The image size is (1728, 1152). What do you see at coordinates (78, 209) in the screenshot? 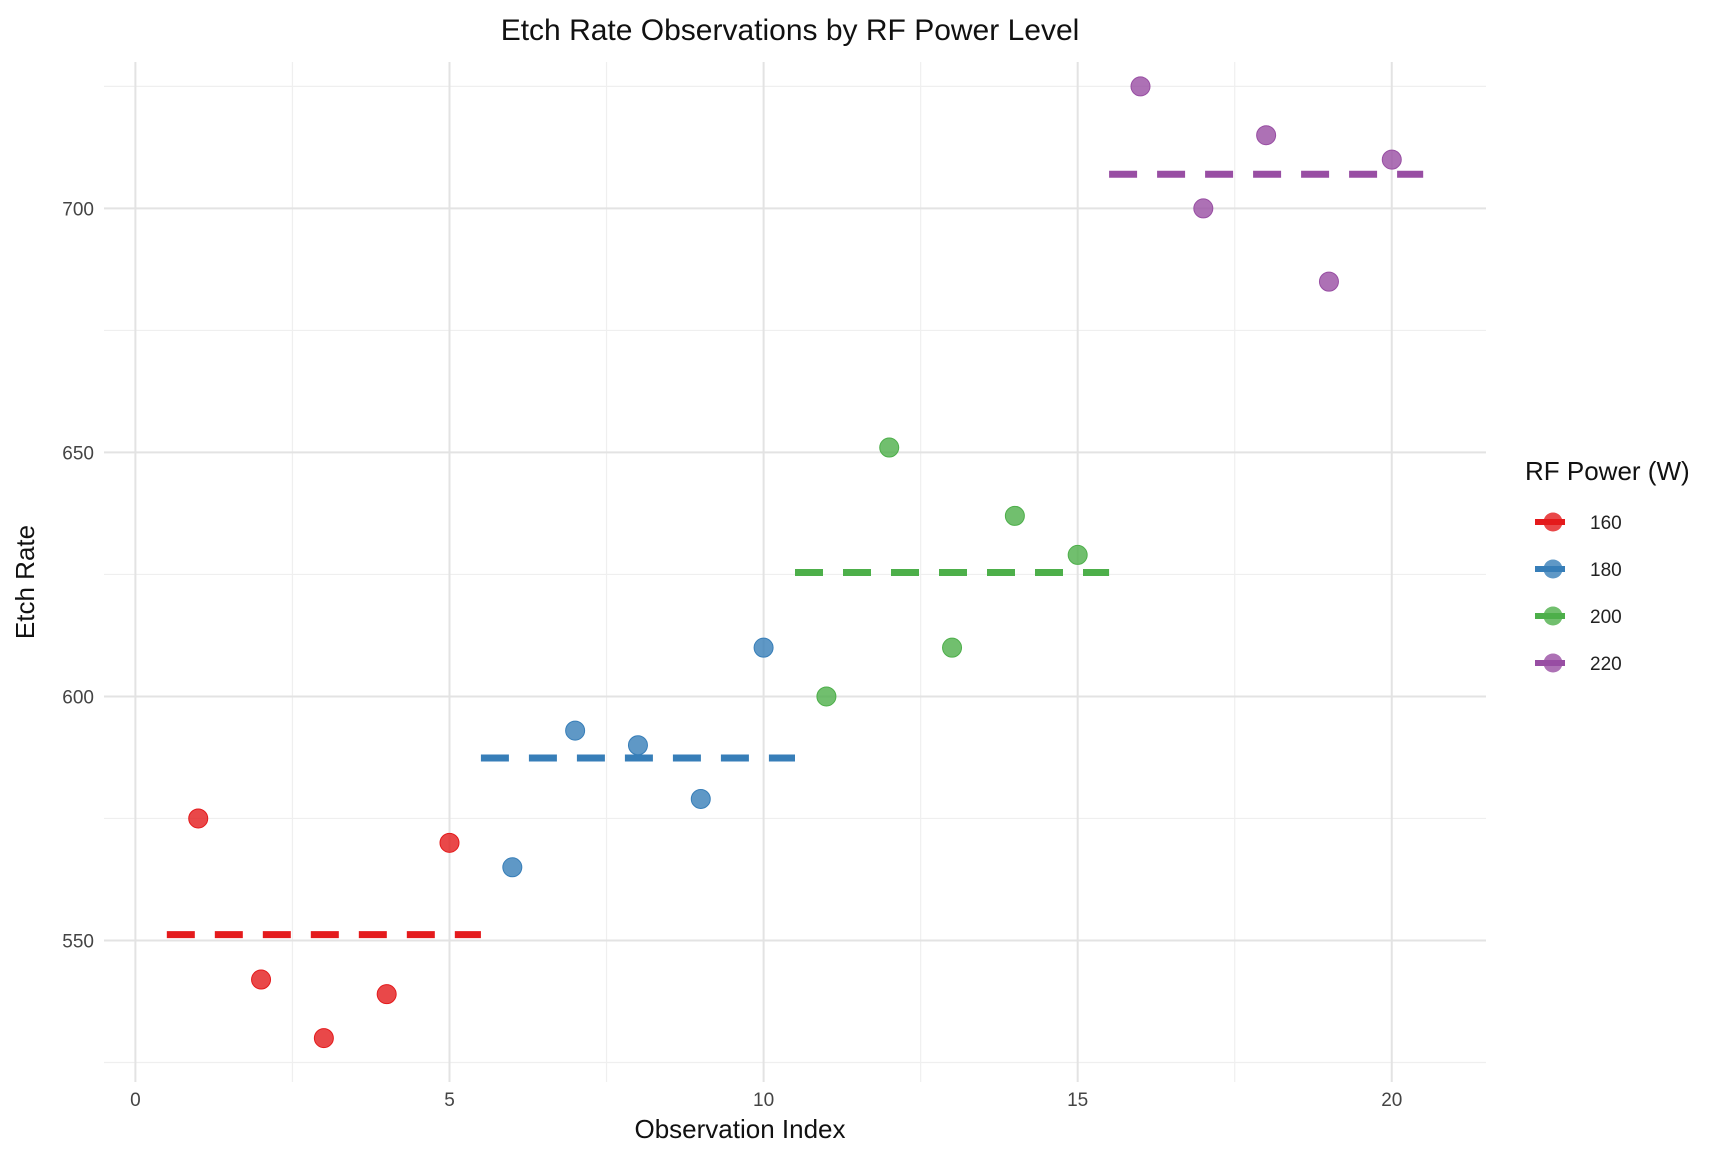
I see `y-tick-label: 700` at bounding box center [78, 209].